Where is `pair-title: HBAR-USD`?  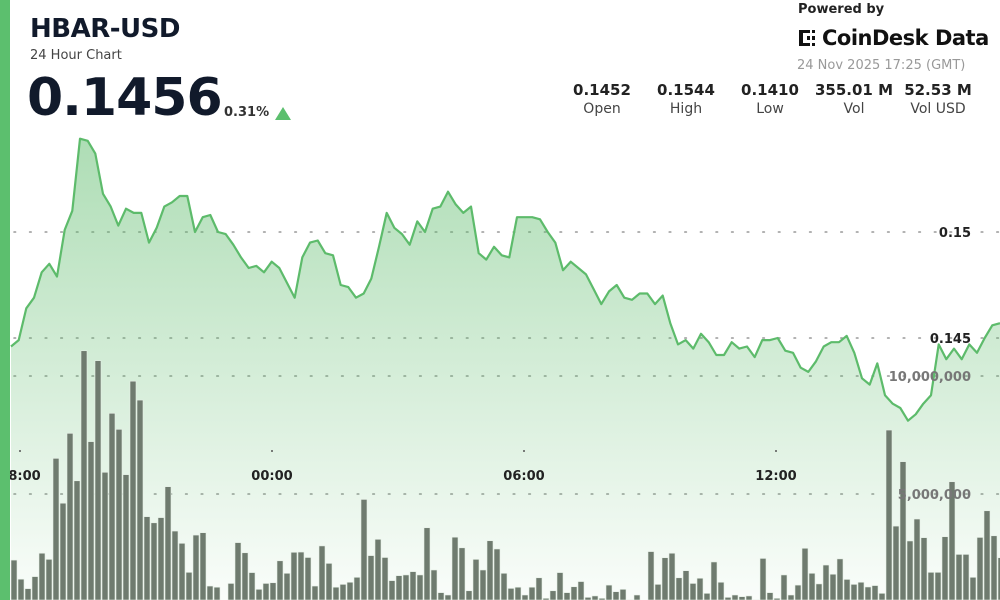
pair-title: HBAR-USD is located at coordinates (105, 29).